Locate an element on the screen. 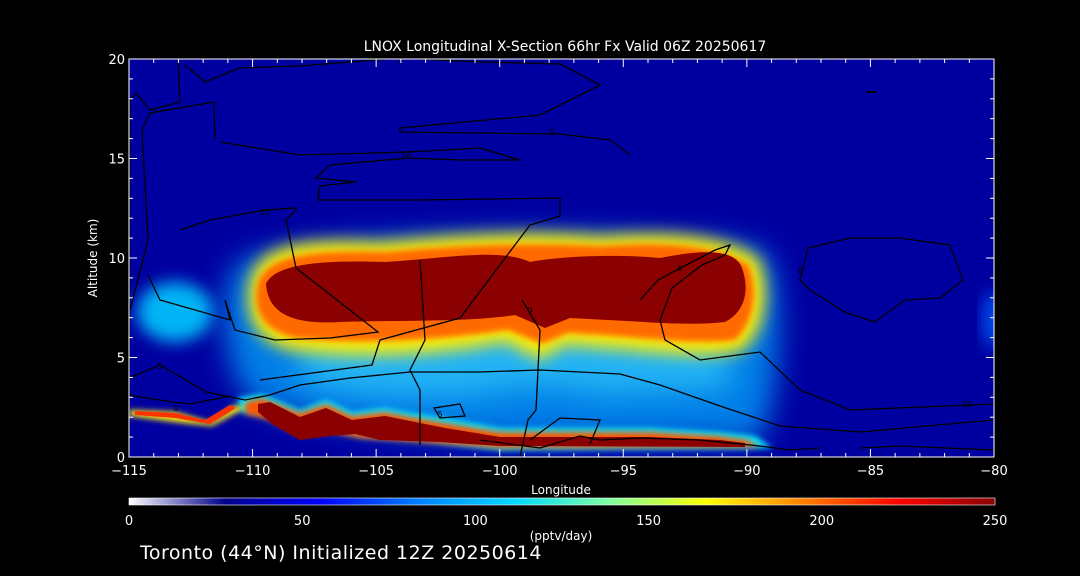 This screenshot has height=576, width=1080. surface-band-core is located at coordinates (501, 424).